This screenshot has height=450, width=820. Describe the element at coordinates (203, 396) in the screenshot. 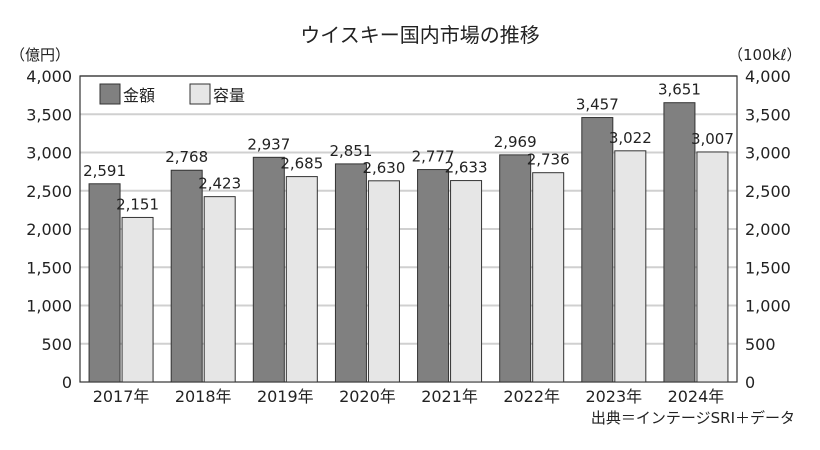

I see `x-tick-label: 2018年` at that location.